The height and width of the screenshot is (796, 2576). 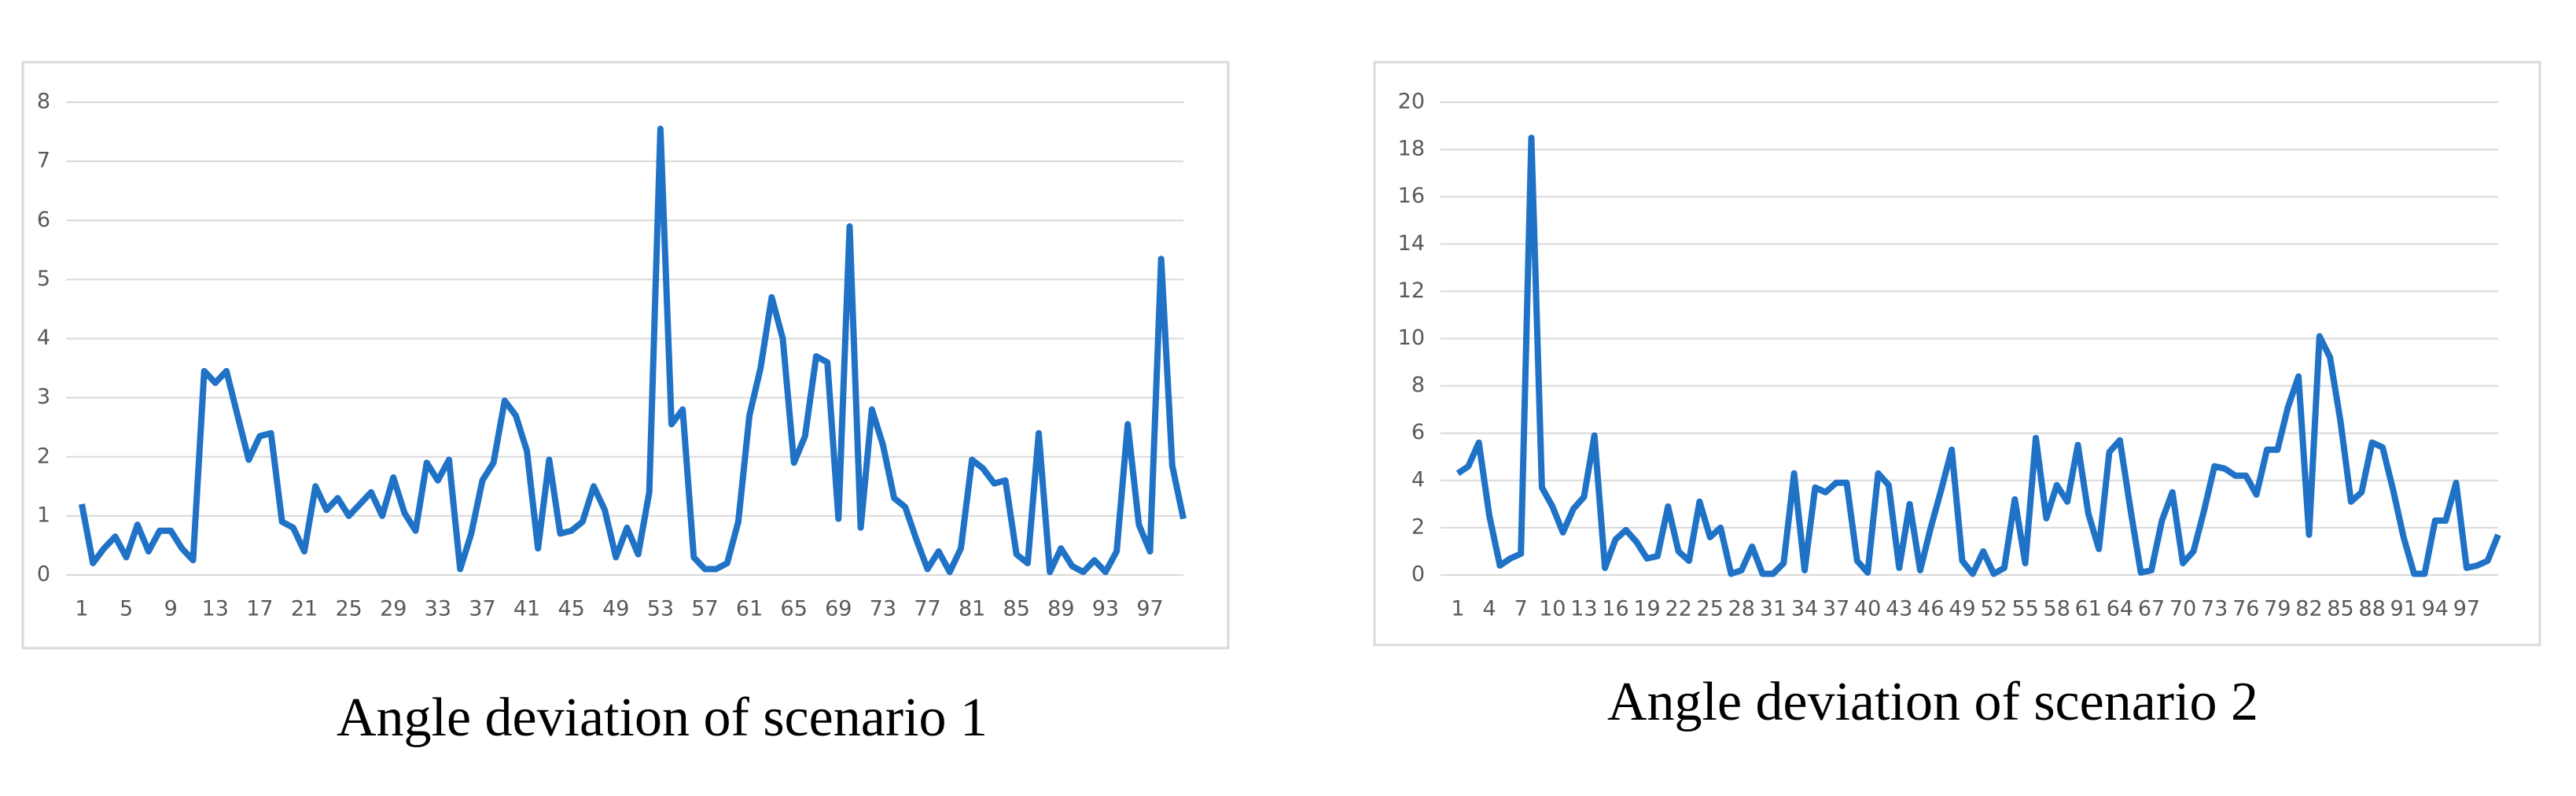 I want to click on x-tick-label: 21, so click(x=304, y=609).